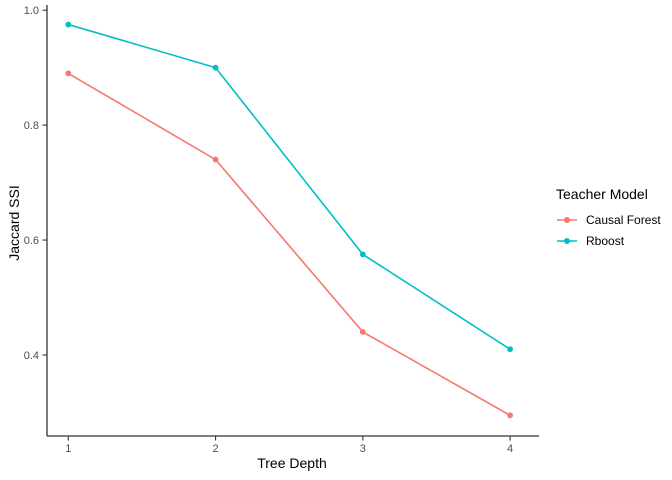 The image size is (672, 480). What do you see at coordinates (68, 449) in the screenshot?
I see `x-tick-label: 1` at bounding box center [68, 449].